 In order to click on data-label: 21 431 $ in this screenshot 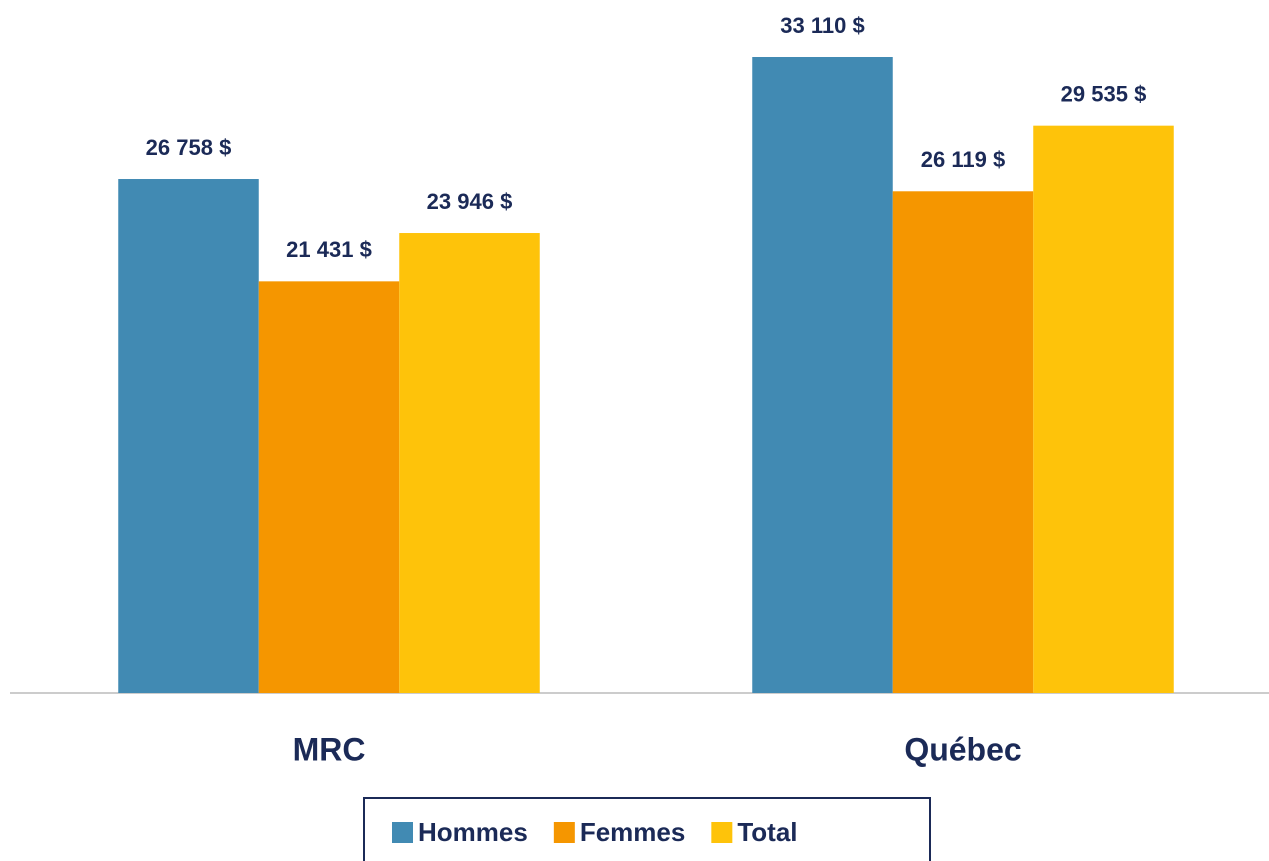, I will do `click(329, 249)`.